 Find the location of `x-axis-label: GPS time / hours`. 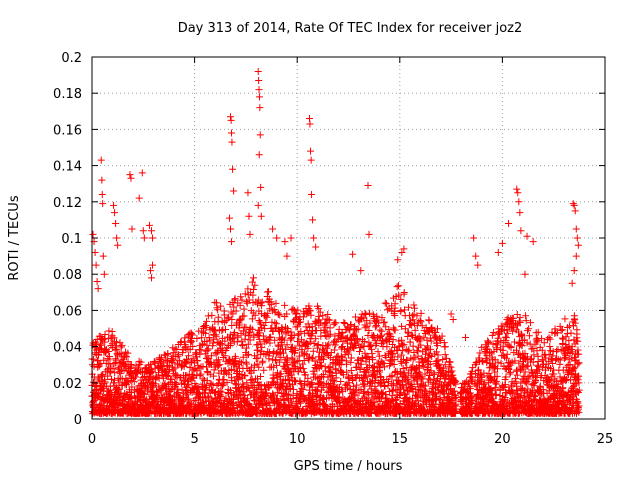

x-axis-label: GPS time / hours is located at coordinates (348, 466).